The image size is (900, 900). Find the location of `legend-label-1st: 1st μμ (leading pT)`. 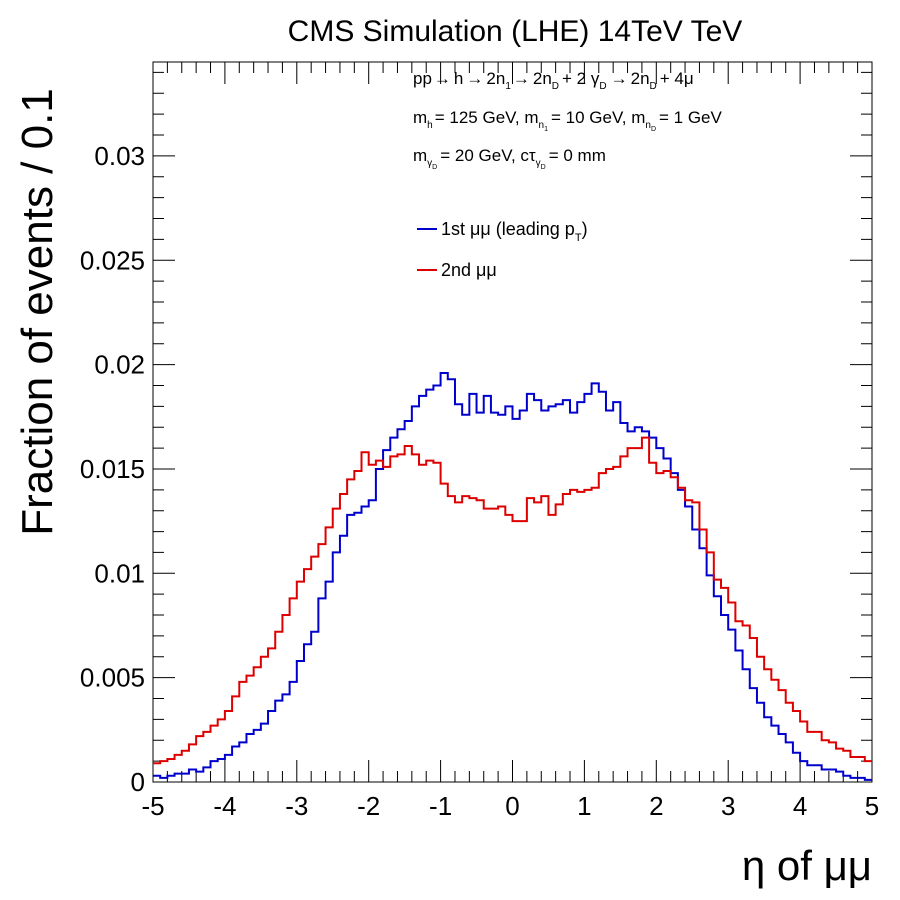

legend-label-1st: 1st μμ (leading pT) is located at coordinates (514, 231).